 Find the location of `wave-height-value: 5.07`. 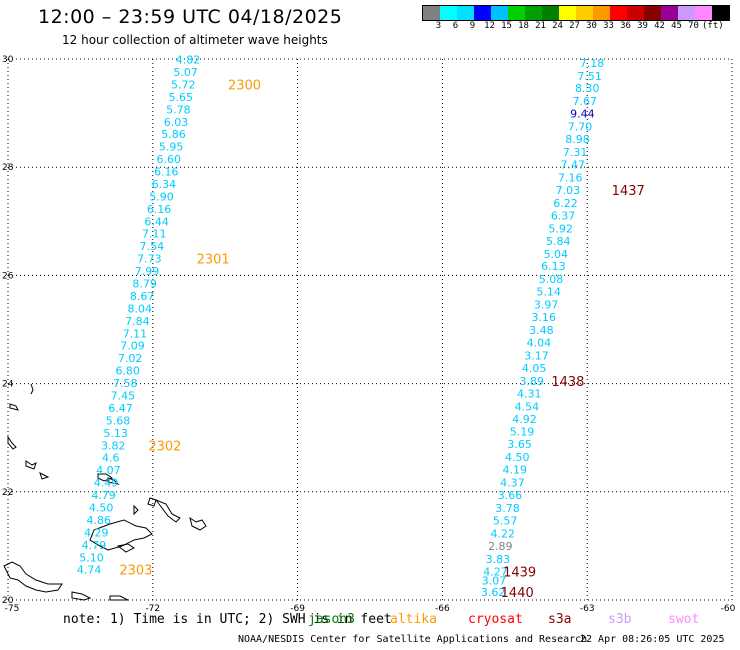

wave-height-value: 5.07 is located at coordinates (185, 72).